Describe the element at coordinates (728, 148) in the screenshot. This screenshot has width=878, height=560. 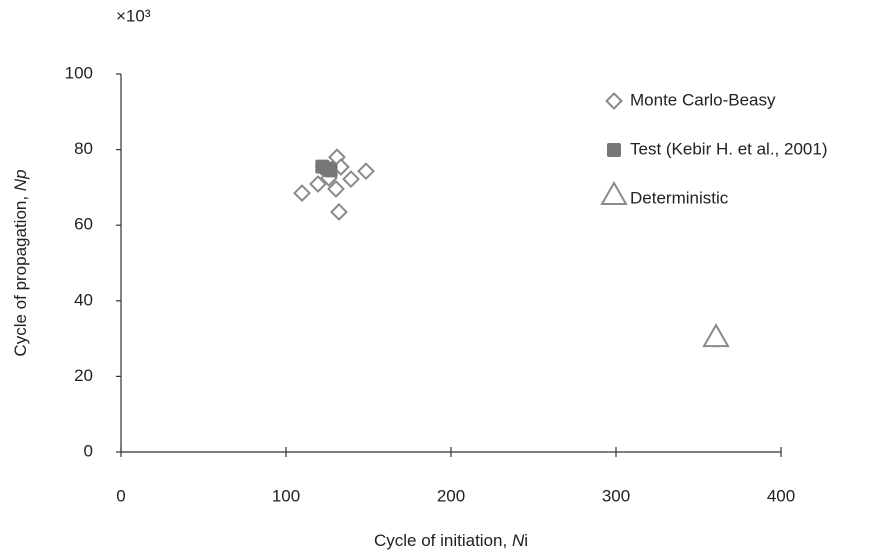
I see `legend-label: Test (Kebir H. et al., 2001)` at that location.